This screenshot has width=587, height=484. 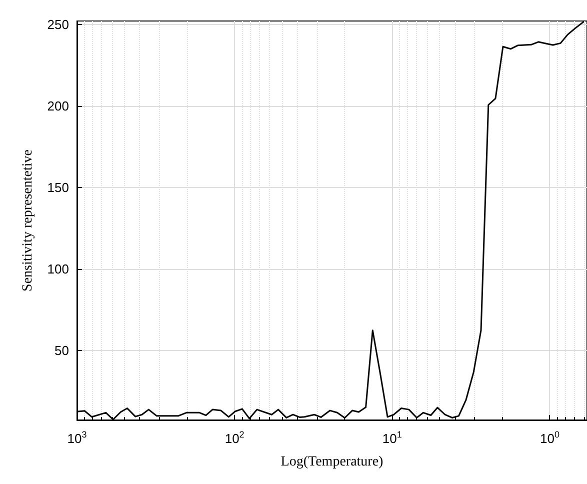 I want to click on y-tick-label: 100, so click(x=58, y=269).